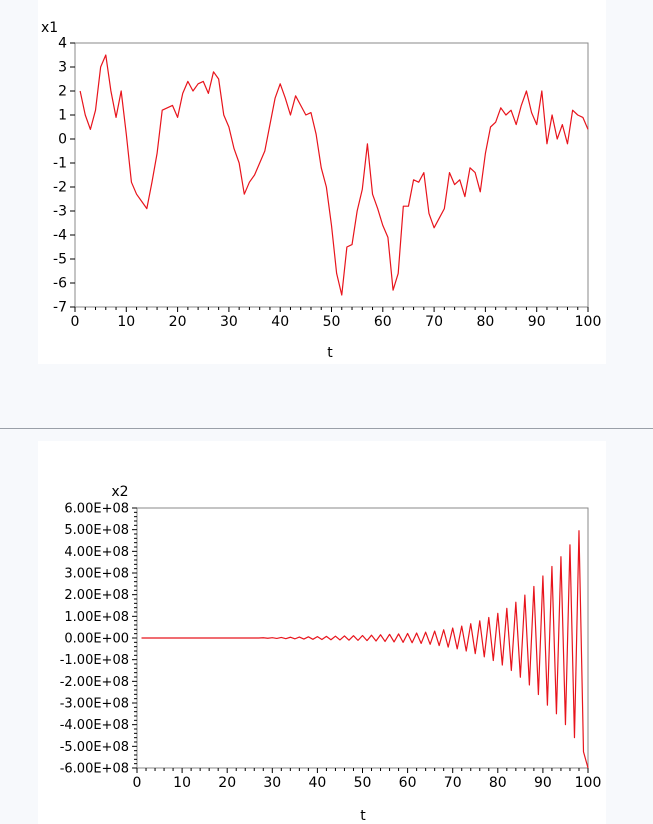 The image size is (653, 824). I want to click on y-tick-label: -7, so click(60, 308).